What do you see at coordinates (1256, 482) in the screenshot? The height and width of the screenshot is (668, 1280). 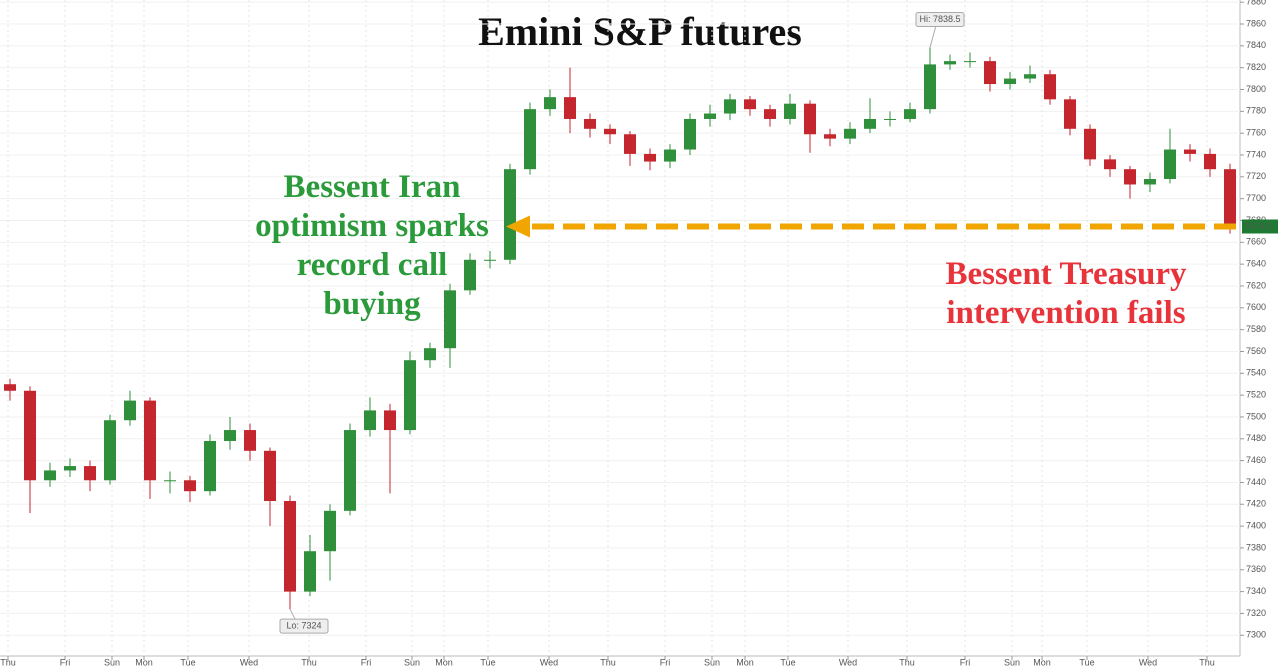 I see `y-tick-label: 7440` at bounding box center [1256, 482].